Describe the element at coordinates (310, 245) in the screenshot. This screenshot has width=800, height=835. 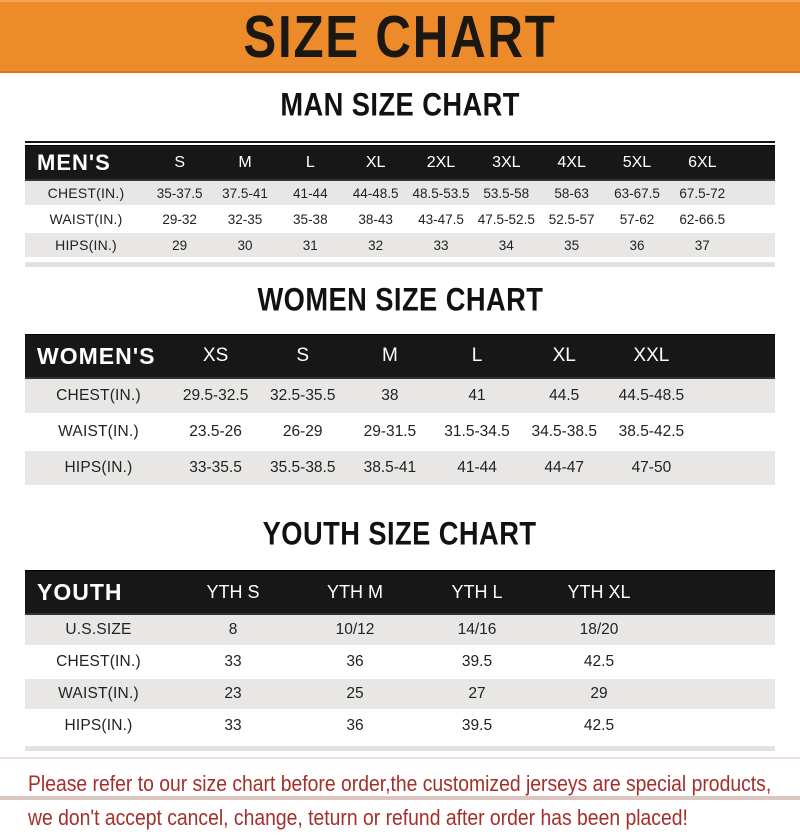
I see `size-value: 31` at that location.